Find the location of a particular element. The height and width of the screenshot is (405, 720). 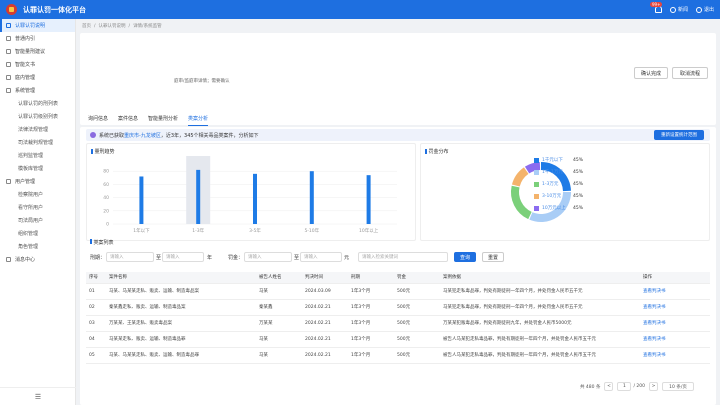

sidebar-subitem: 看守所用户 is located at coordinates (31, 208).